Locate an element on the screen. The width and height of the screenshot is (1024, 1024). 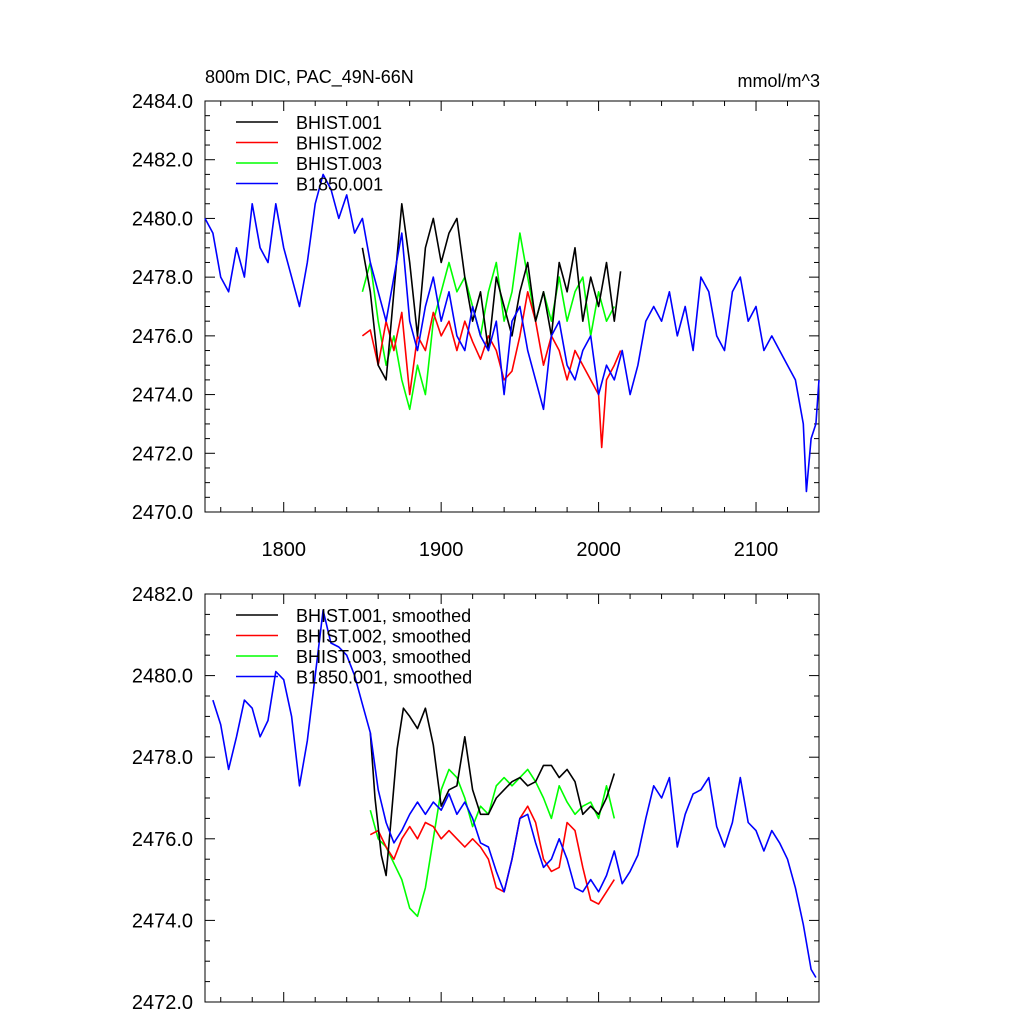
legend-label: B1850.001, smoothed is located at coordinates (384, 678).